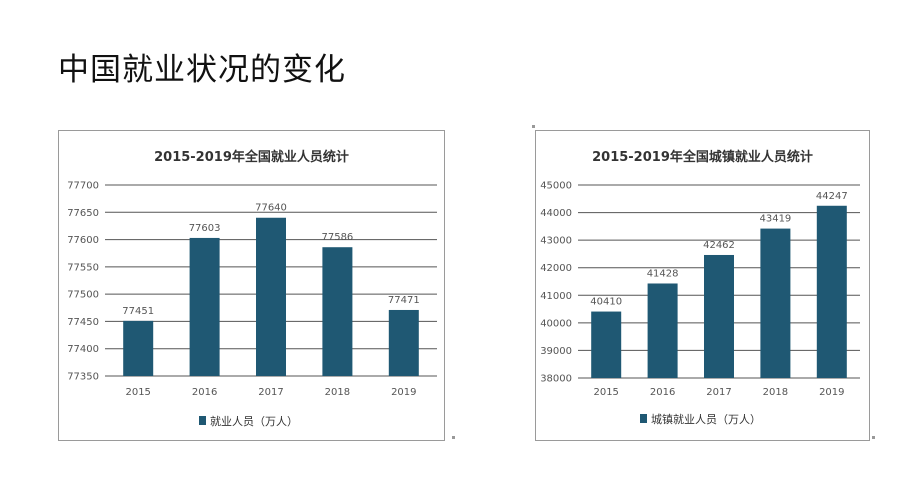  I want to click on chart-title: 2015-2019年全国就业人员统计, so click(251, 157).